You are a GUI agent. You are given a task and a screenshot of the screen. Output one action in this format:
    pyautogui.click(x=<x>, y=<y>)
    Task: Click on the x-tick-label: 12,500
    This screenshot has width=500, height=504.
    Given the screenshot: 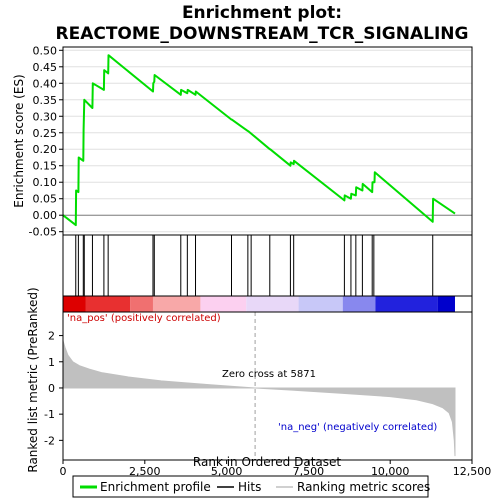 What is the action you would take?
    pyautogui.click(x=472, y=471)
    